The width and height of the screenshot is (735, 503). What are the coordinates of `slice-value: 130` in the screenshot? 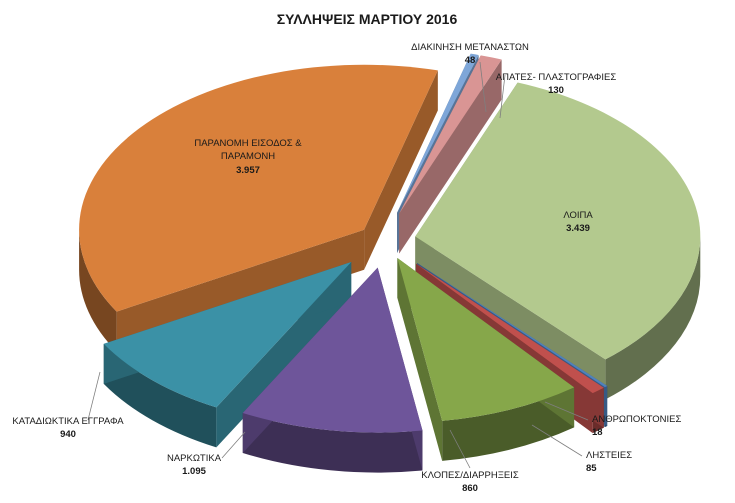 It's located at (556, 90).